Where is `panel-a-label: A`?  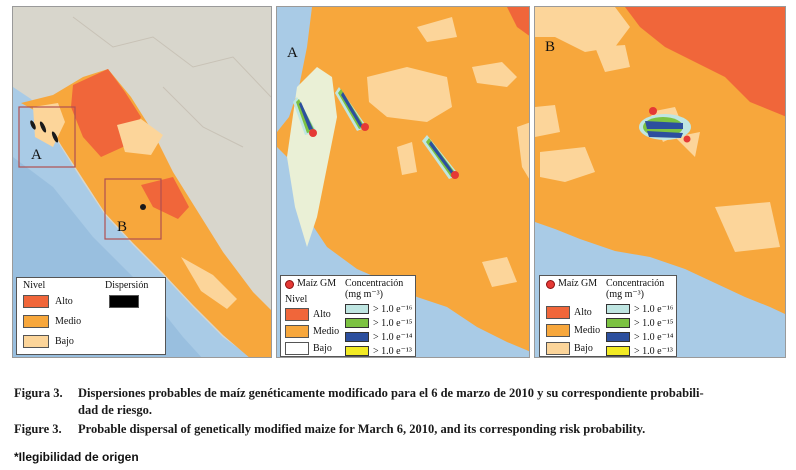 panel-a-label: A is located at coordinates (292, 53).